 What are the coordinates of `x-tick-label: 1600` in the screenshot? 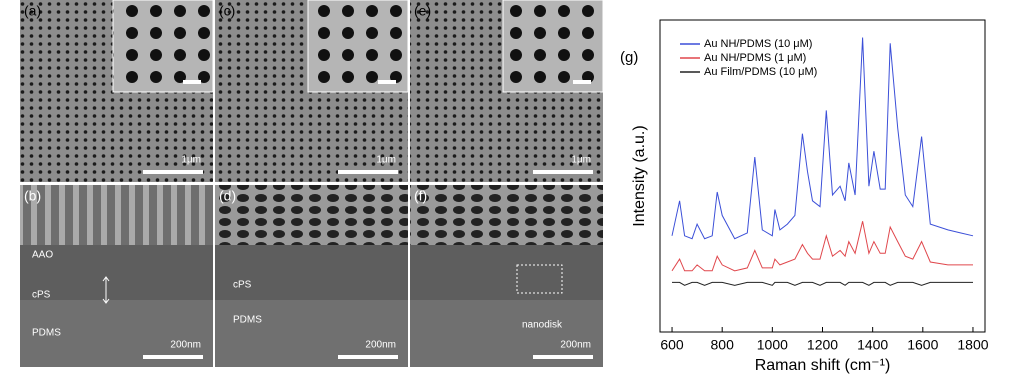 It's located at (922, 345).